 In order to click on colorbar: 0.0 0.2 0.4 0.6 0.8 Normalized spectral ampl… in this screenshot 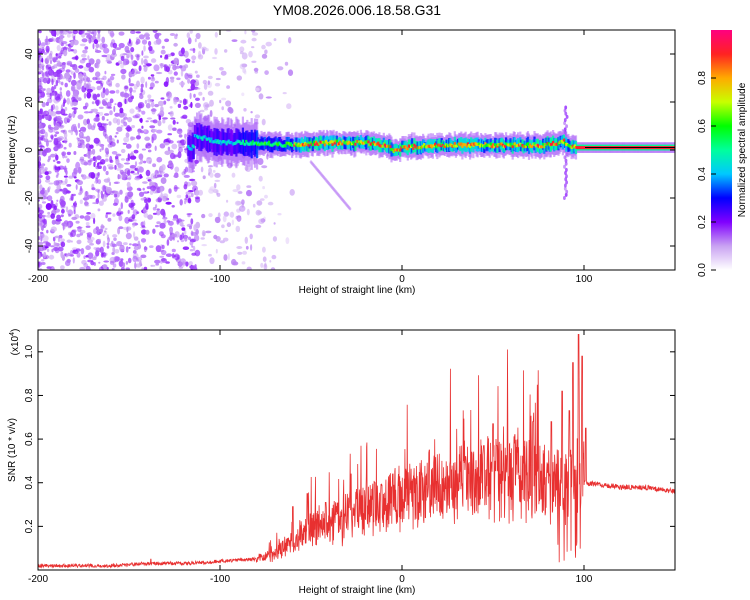, I will do `click(722, 153)`.